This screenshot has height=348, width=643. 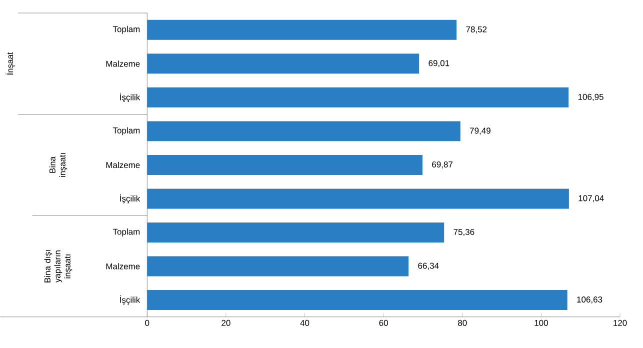 What do you see at coordinates (541, 323) in the screenshot?
I see `x-tick-label: 100` at bounding box center [541, 323].